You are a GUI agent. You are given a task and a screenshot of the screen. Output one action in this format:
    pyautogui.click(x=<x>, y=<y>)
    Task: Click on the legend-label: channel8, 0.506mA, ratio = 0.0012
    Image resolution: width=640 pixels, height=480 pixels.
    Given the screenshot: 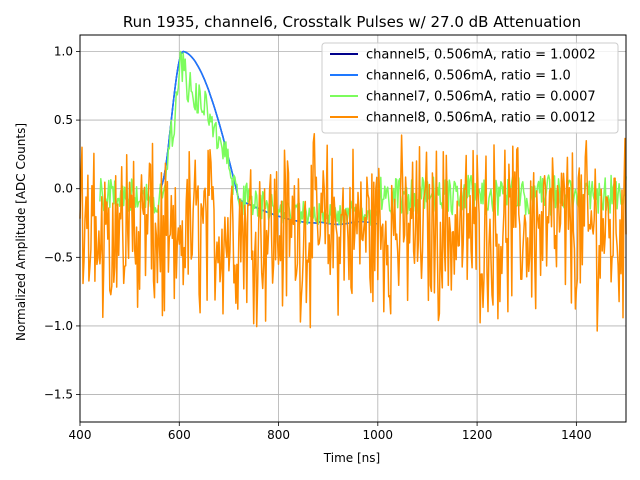 What is the action you would take?
    pyautogui.click(x=481, y=118)
    